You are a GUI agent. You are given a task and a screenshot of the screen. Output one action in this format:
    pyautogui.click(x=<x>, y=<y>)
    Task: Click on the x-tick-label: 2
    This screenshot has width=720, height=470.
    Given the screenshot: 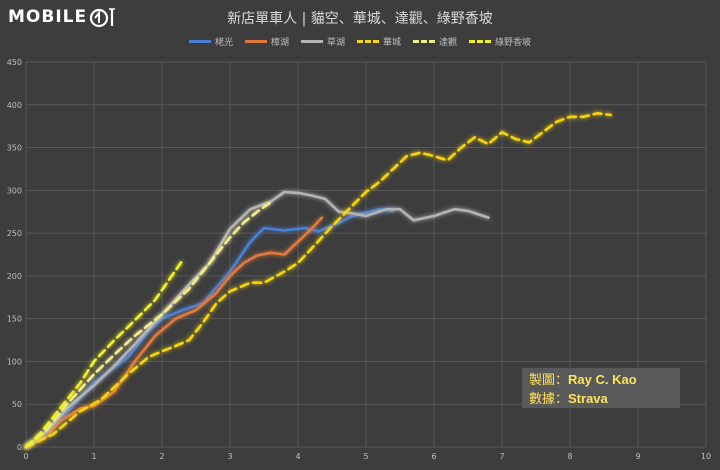 What is the action you would take?
    pyautogui.click(x=161, y=456)
    